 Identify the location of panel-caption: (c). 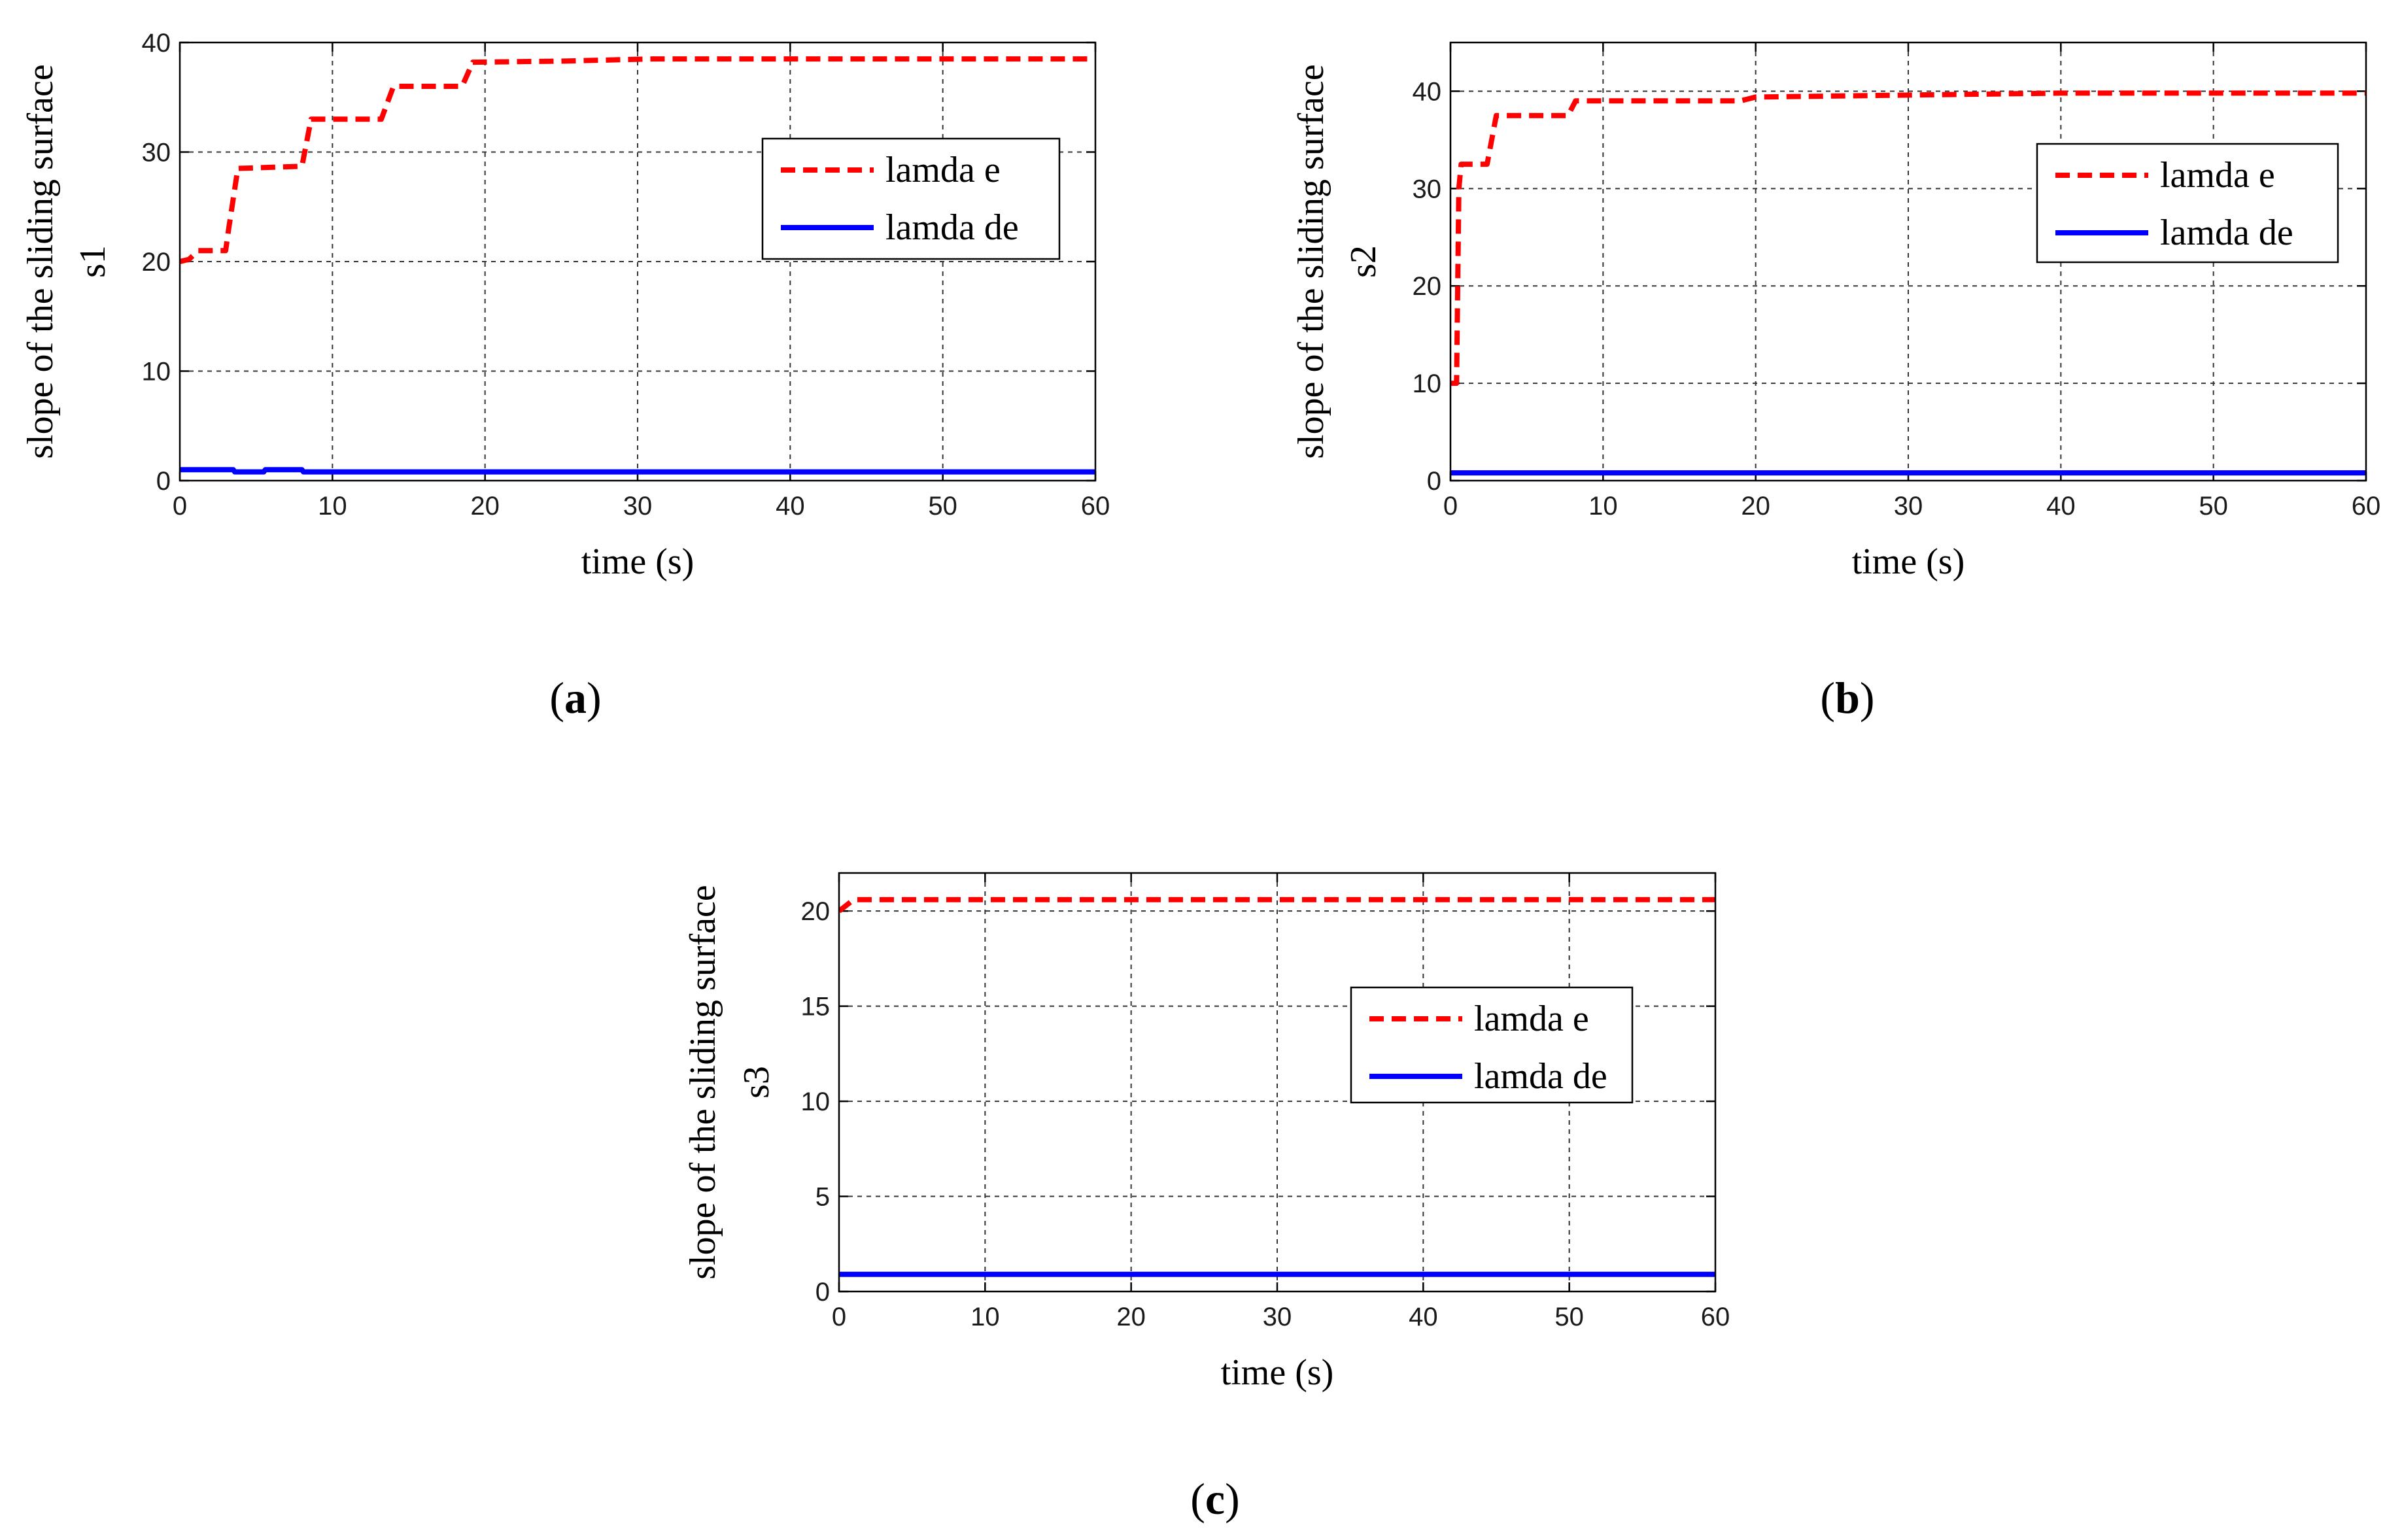
(1215, 1499).